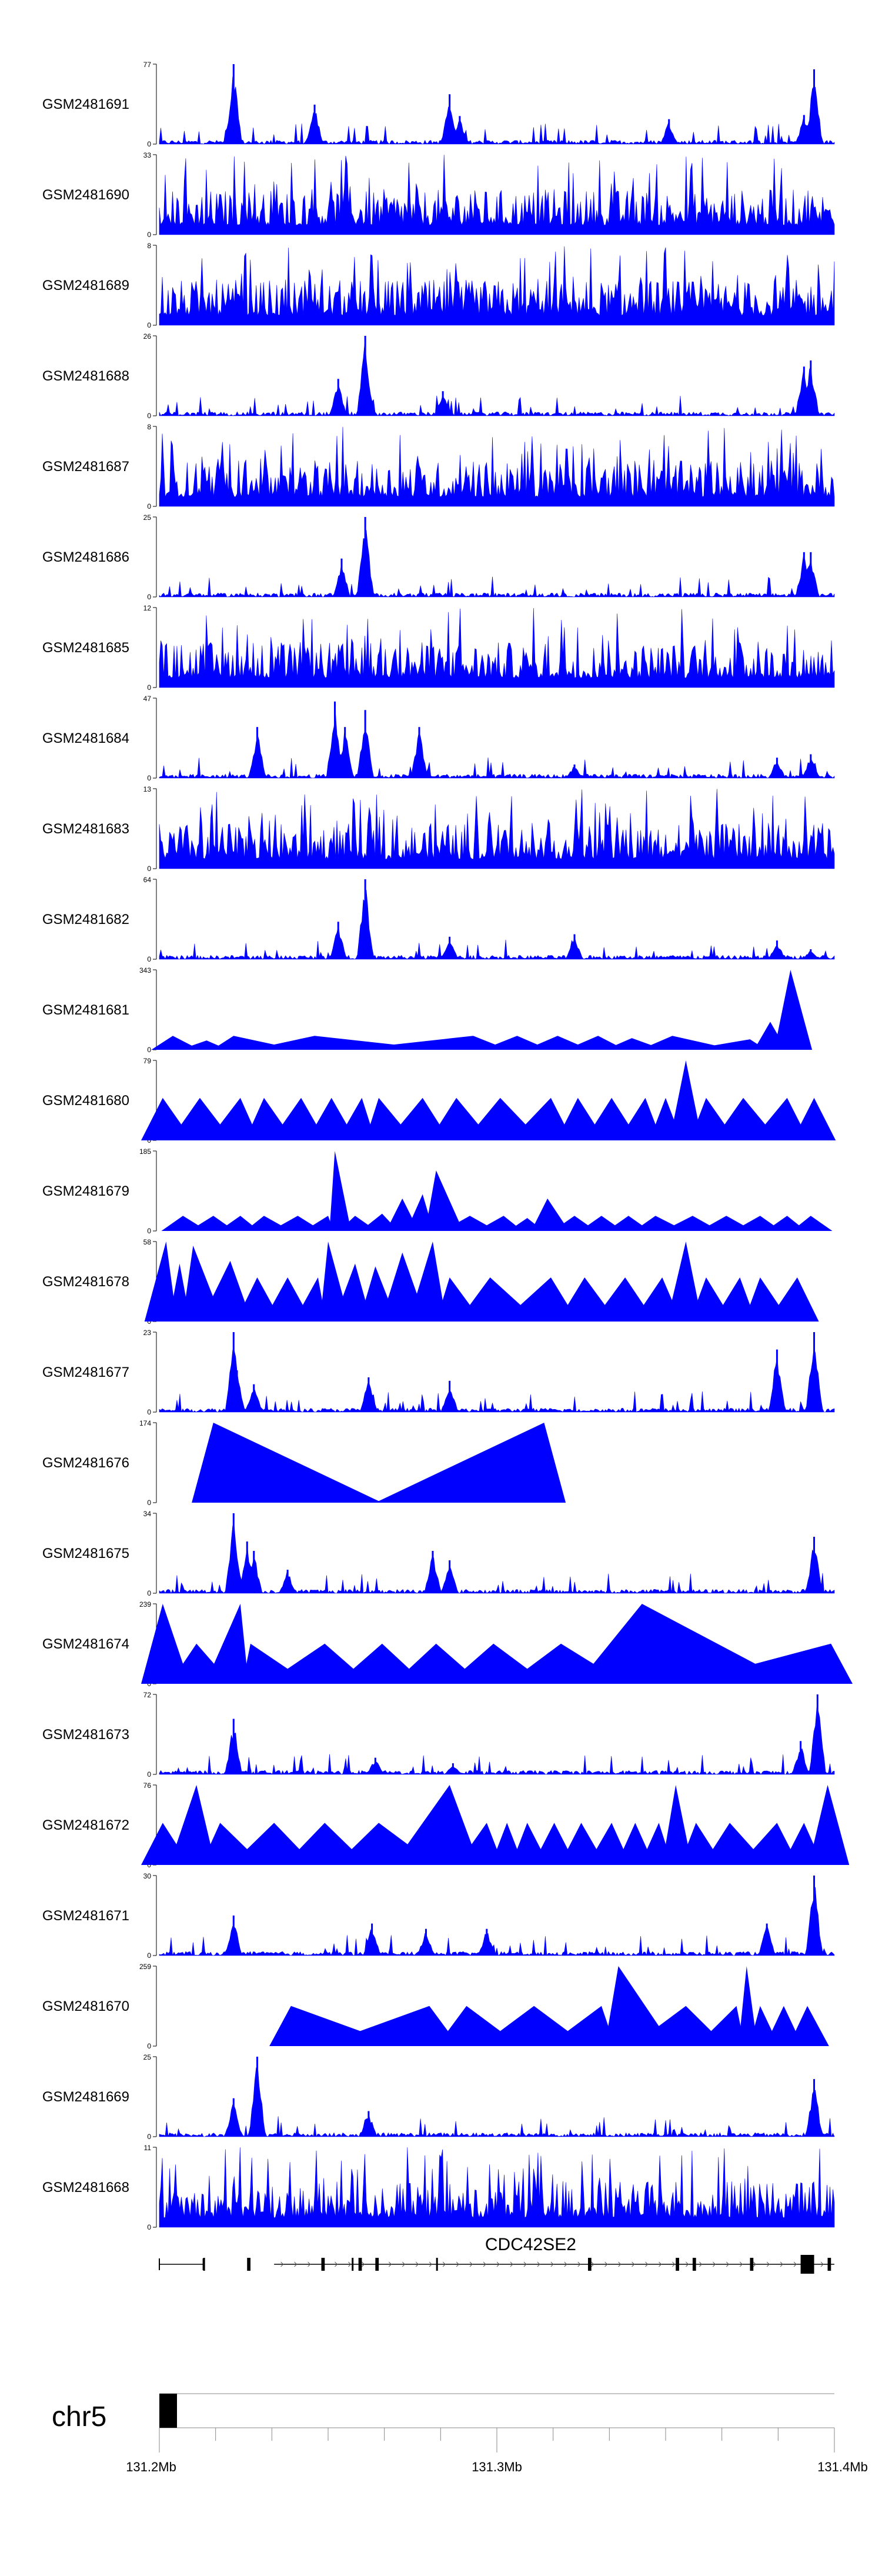 This screenshot has width=882, height=2576. What do you see at coordinates (149, 144) in the screenshot?
I see `y-zero-label-gsm2481691: 0` at bounding box center [149, 144].